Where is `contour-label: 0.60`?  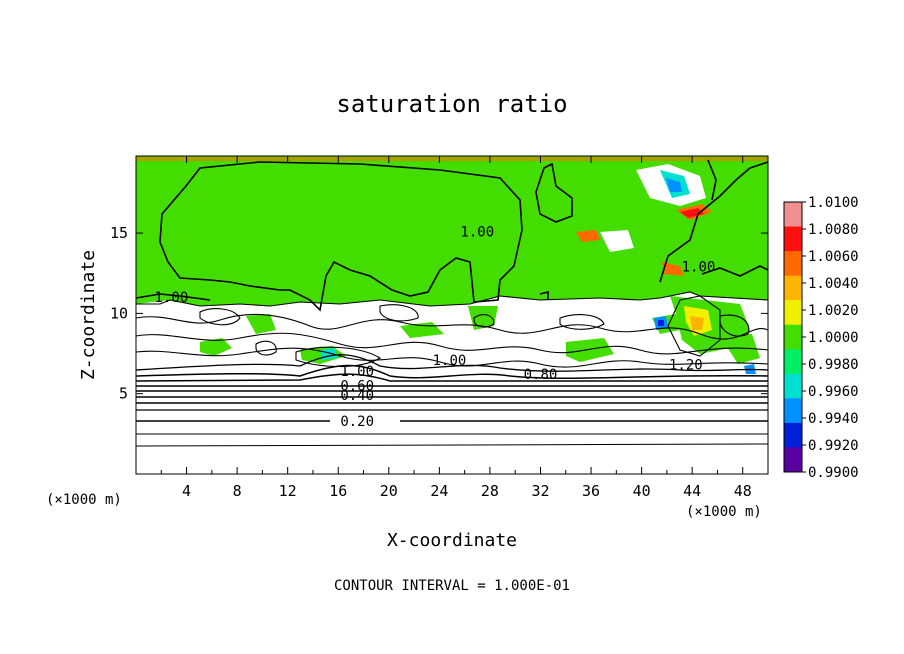 contour-label: 0.60 is located at coordinates (357, 386).